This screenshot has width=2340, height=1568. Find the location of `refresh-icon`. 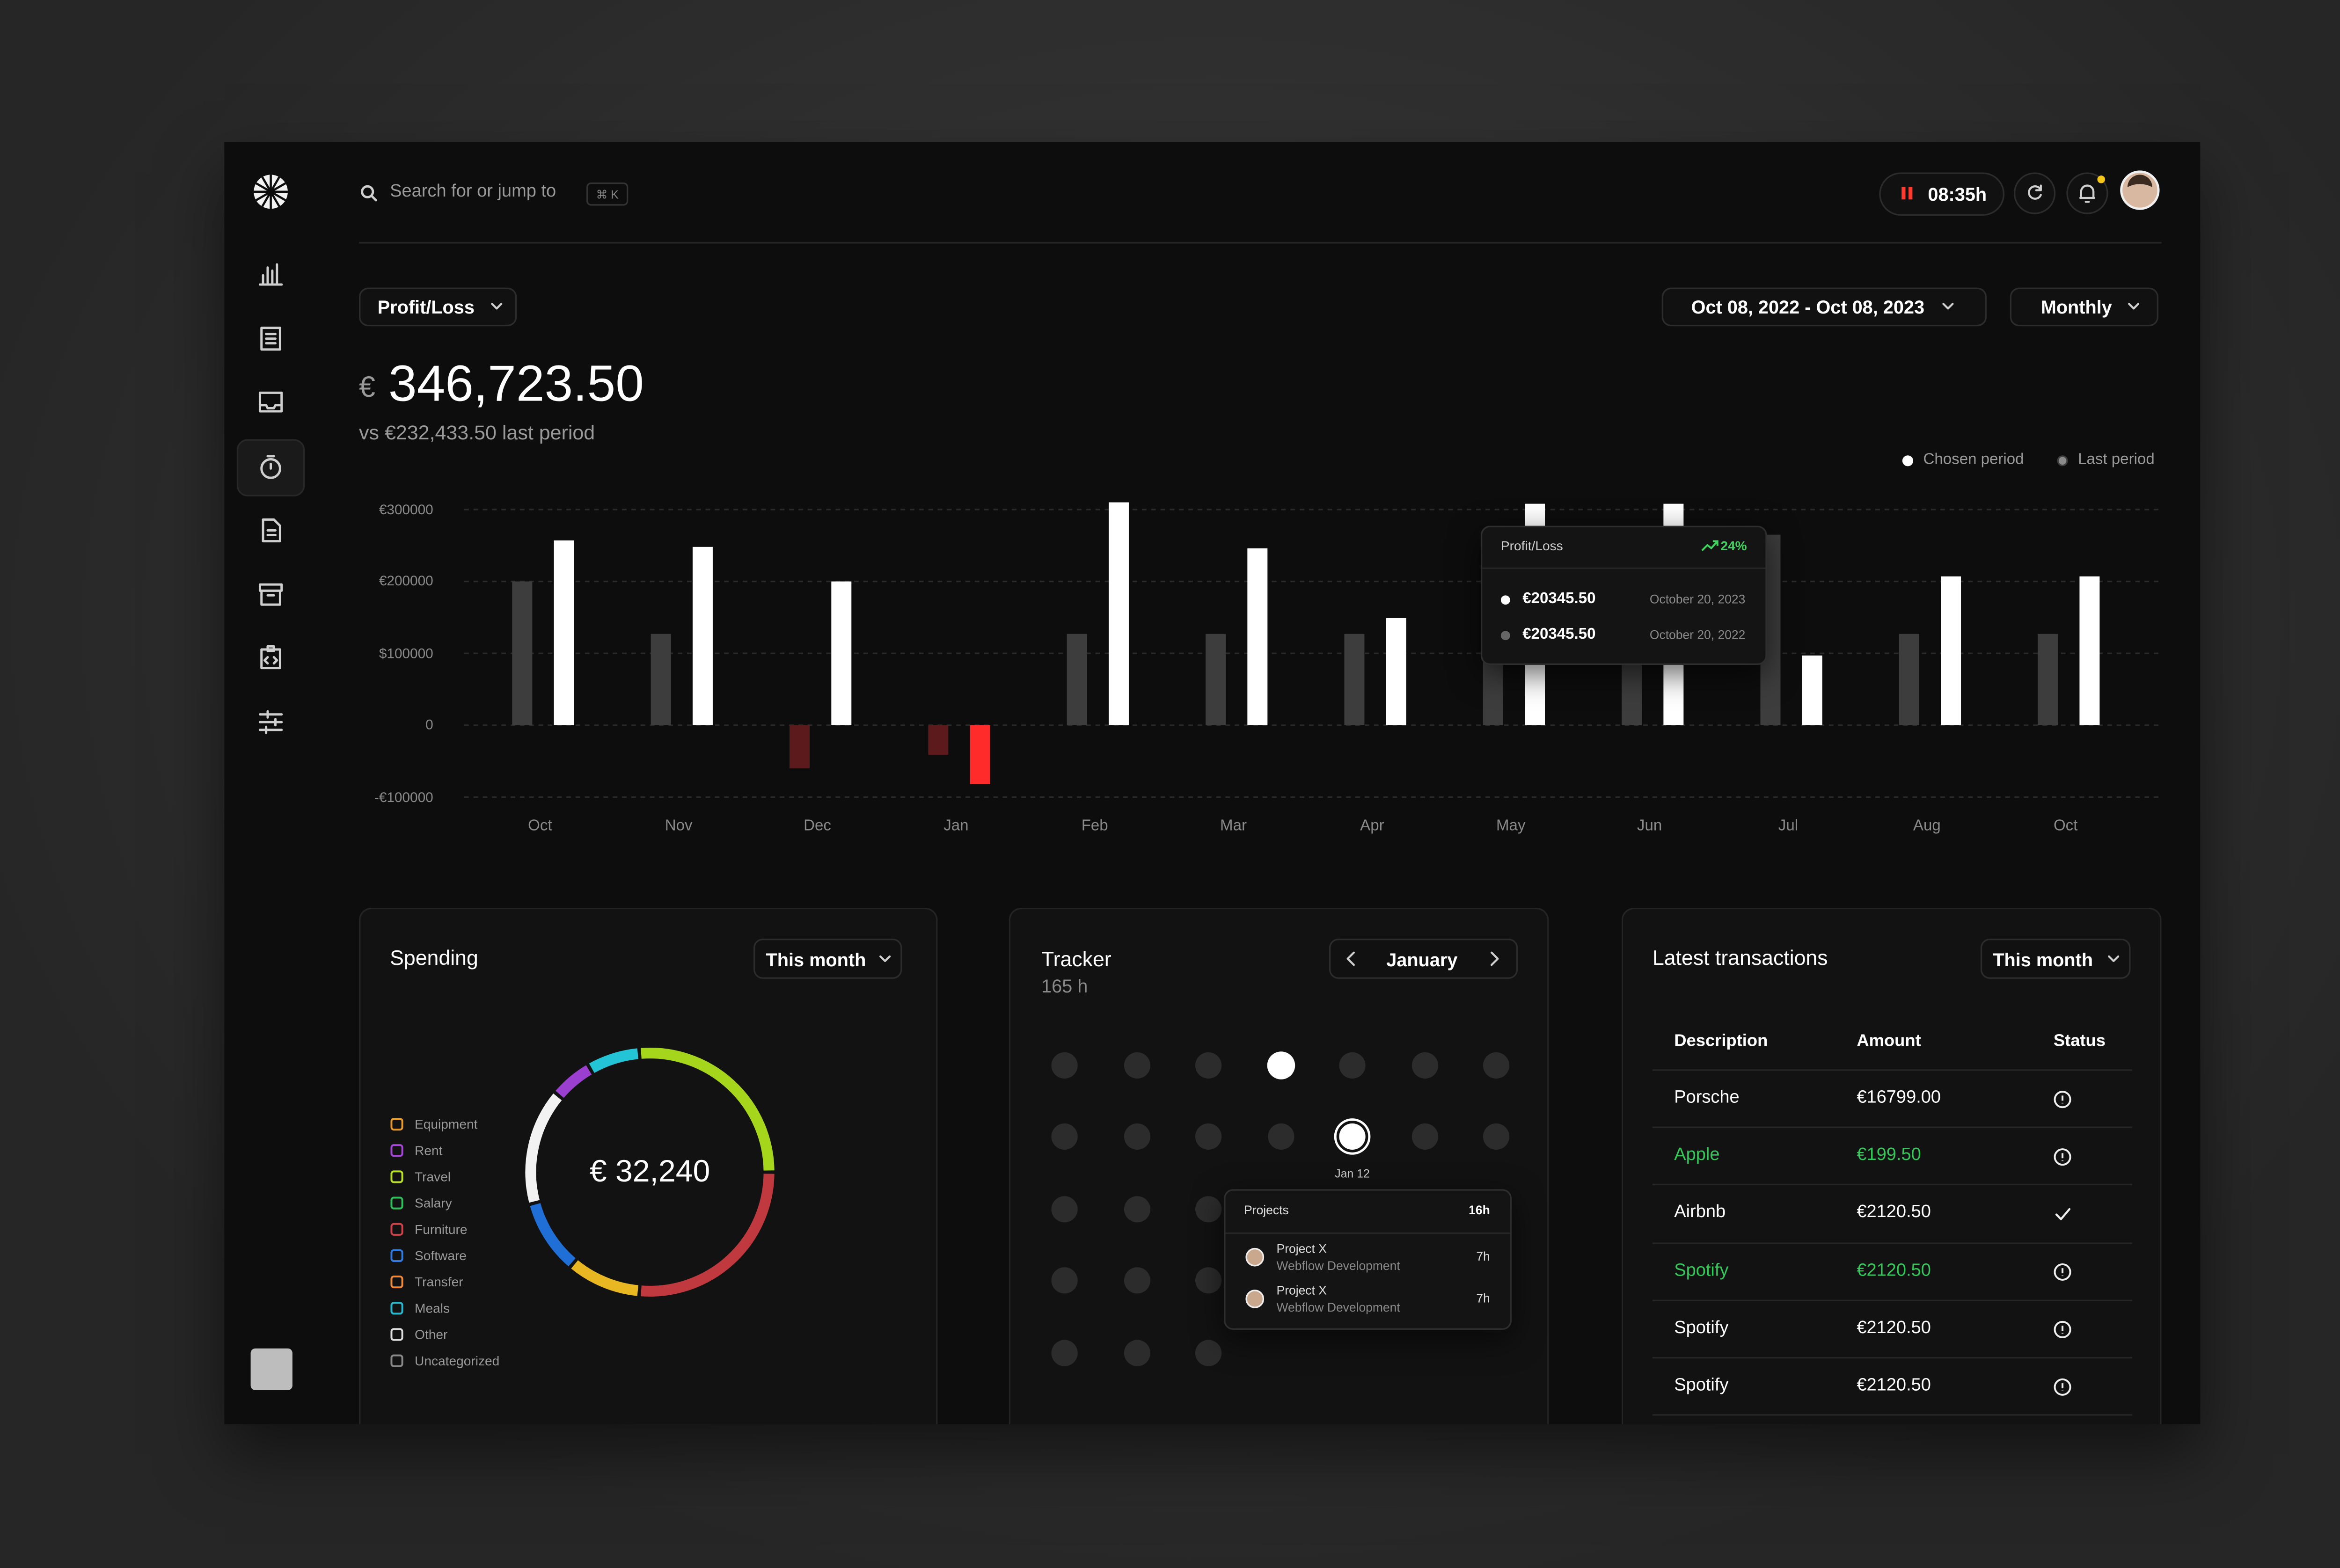

refresh-icon is located at coordinates (2035, 192).